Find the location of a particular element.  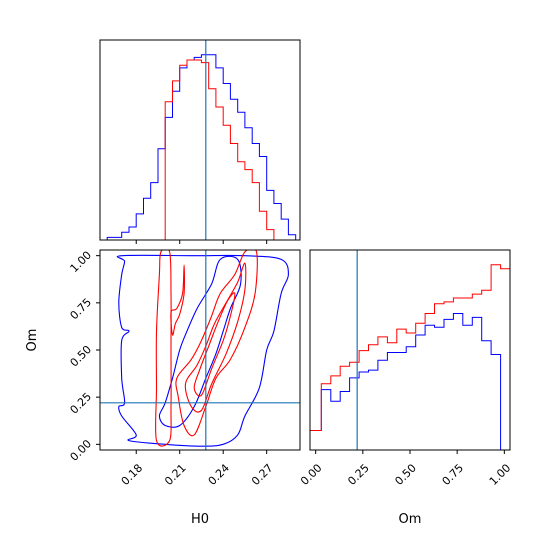

h0-histogram-red-series is located at coordinates (198, 150).